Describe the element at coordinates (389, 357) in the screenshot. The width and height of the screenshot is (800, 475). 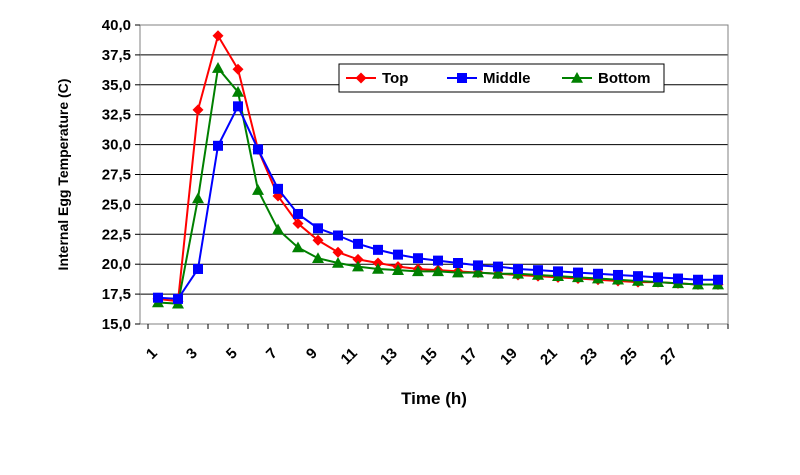
I see `x-tick-label: 13` at that location.